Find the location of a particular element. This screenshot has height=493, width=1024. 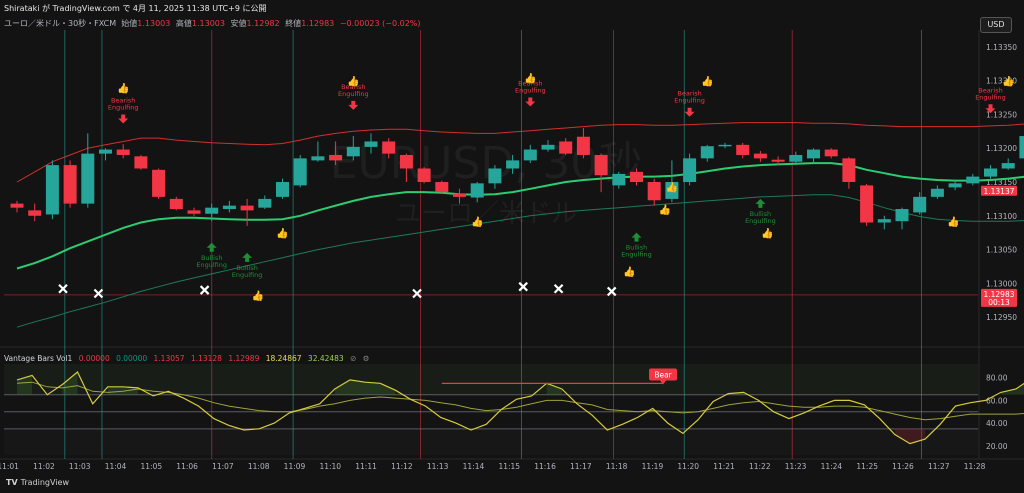

symbol-name: ユーロ／米ドル・30秒・FXCM is located at coordinates (60, 23).